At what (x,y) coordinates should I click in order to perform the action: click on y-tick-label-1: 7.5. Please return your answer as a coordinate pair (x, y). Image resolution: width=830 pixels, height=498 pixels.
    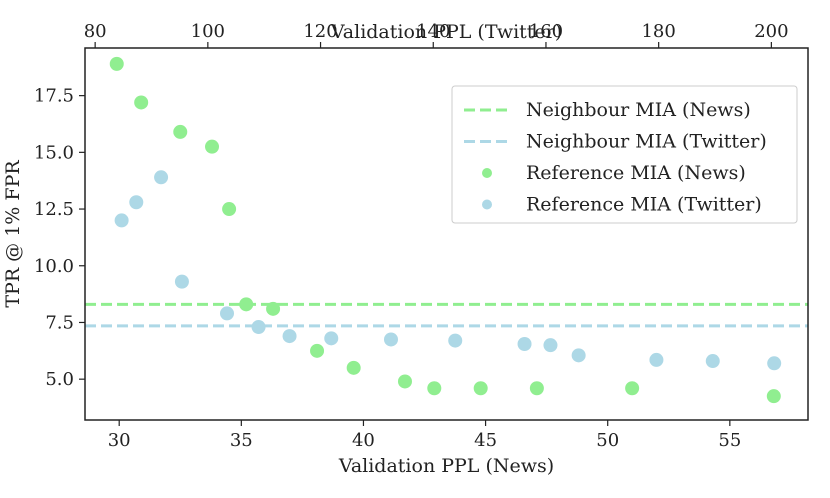
    Looking at the image, I should click on (59, 322).